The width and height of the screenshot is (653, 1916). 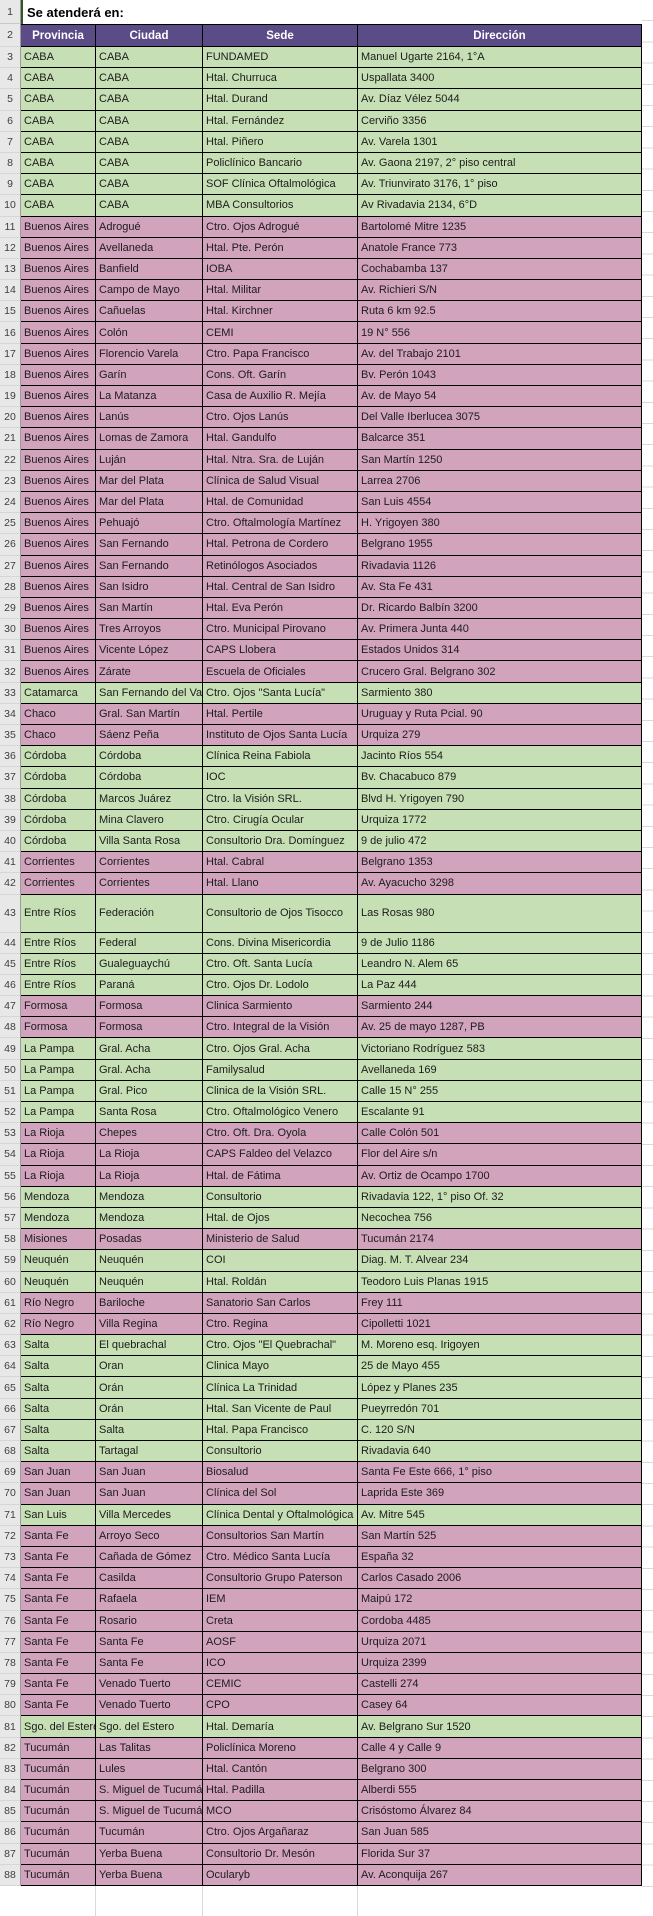 I want to click on cell-sede: Ministerio de Salud, so click(x=280, y=1240).